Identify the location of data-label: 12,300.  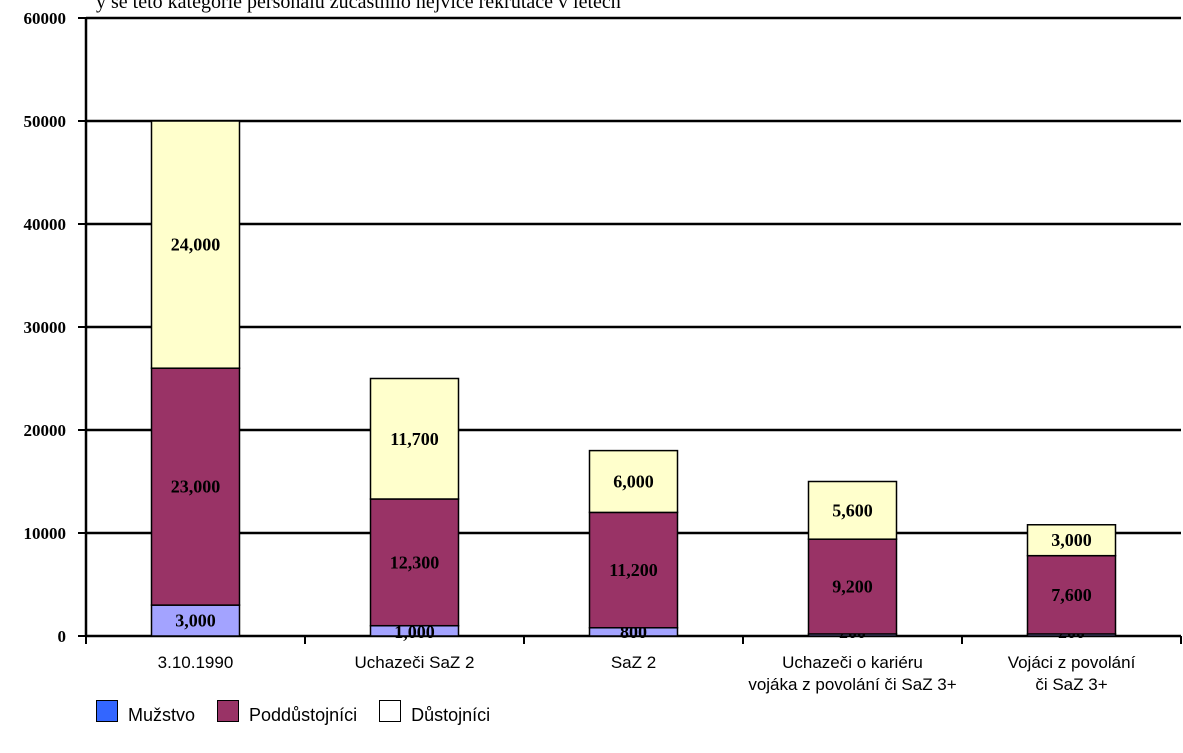
(415, 562).